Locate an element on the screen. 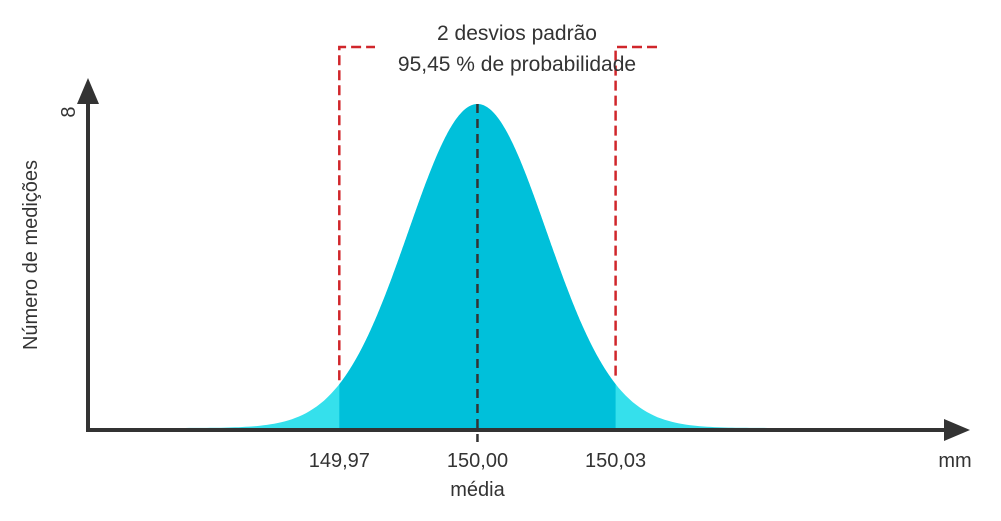 The height and width of the screenshot is (521, 1001). x-tick-label-1: 150,00 is located at coordinates (477, 461).